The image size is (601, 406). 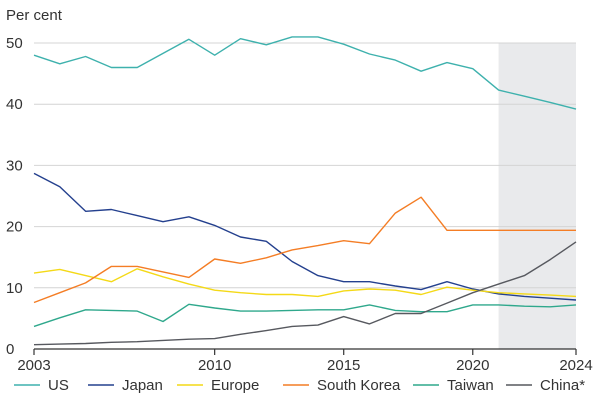 I want to click on legend-item-us: US, so click(x=41, y=385).